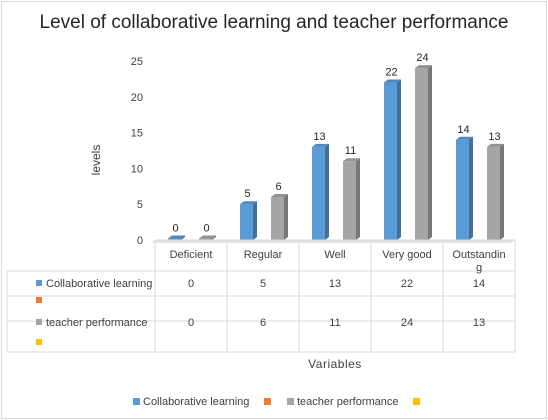  What do you see at coordinates (137, 98) in the screenshot?
I see `y-tick-label: 20` at bounding box center [137, 98].